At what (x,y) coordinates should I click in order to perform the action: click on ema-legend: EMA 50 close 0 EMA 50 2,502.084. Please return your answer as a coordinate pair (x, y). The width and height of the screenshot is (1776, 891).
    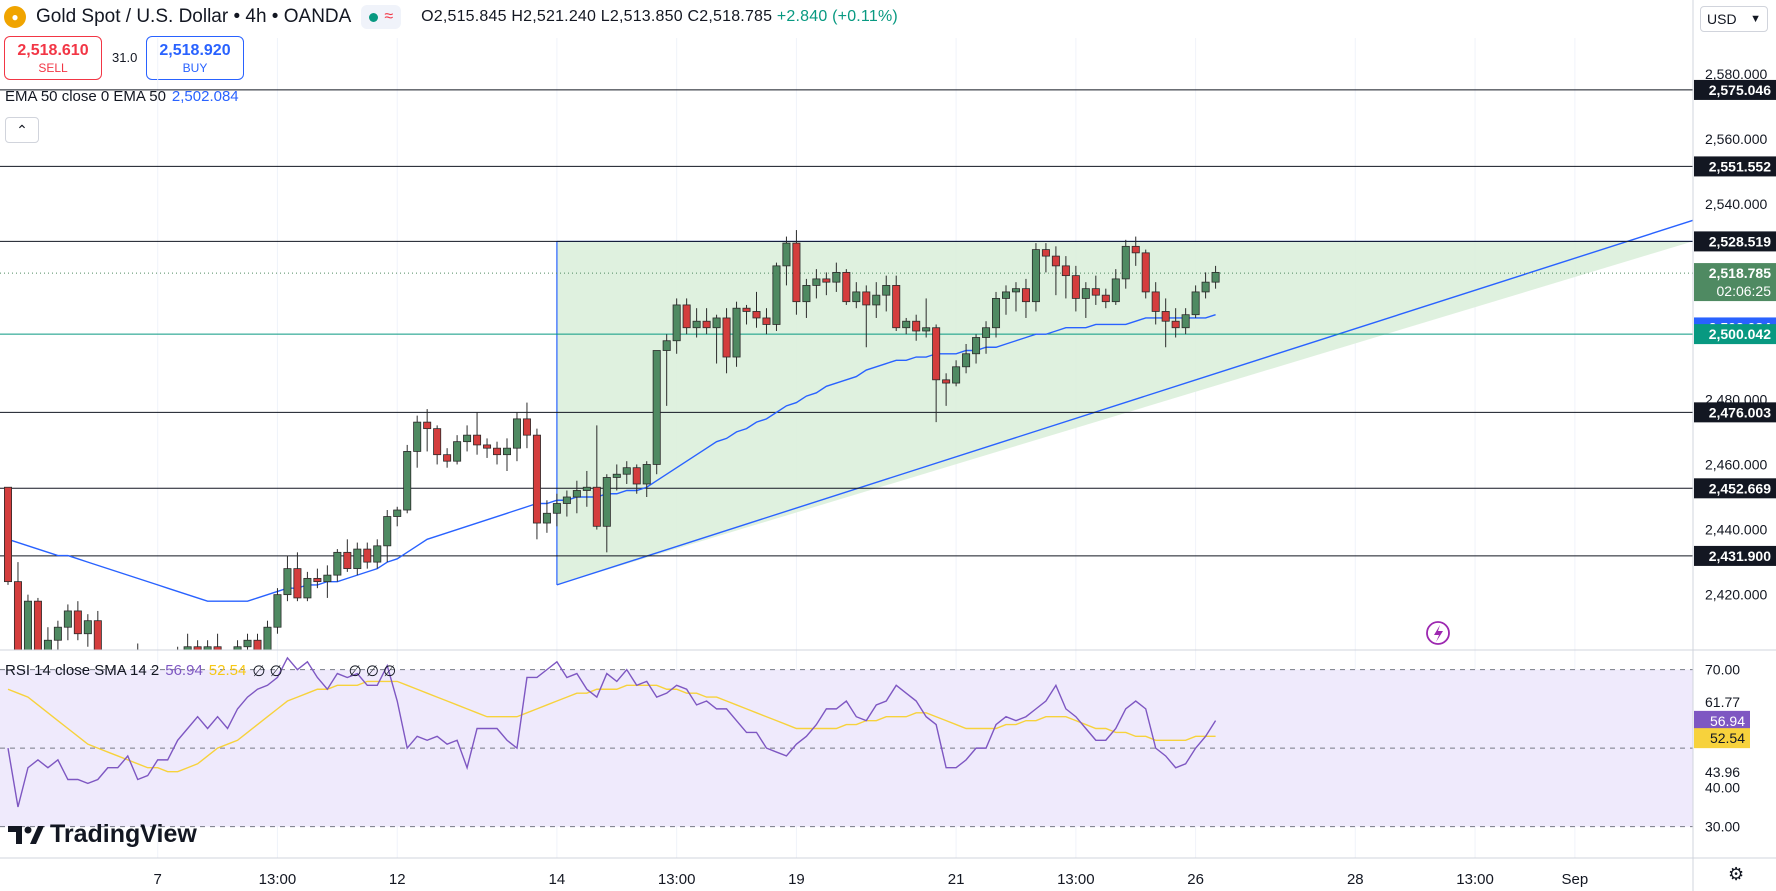
    Looking at the image, I should click on (122, 96).